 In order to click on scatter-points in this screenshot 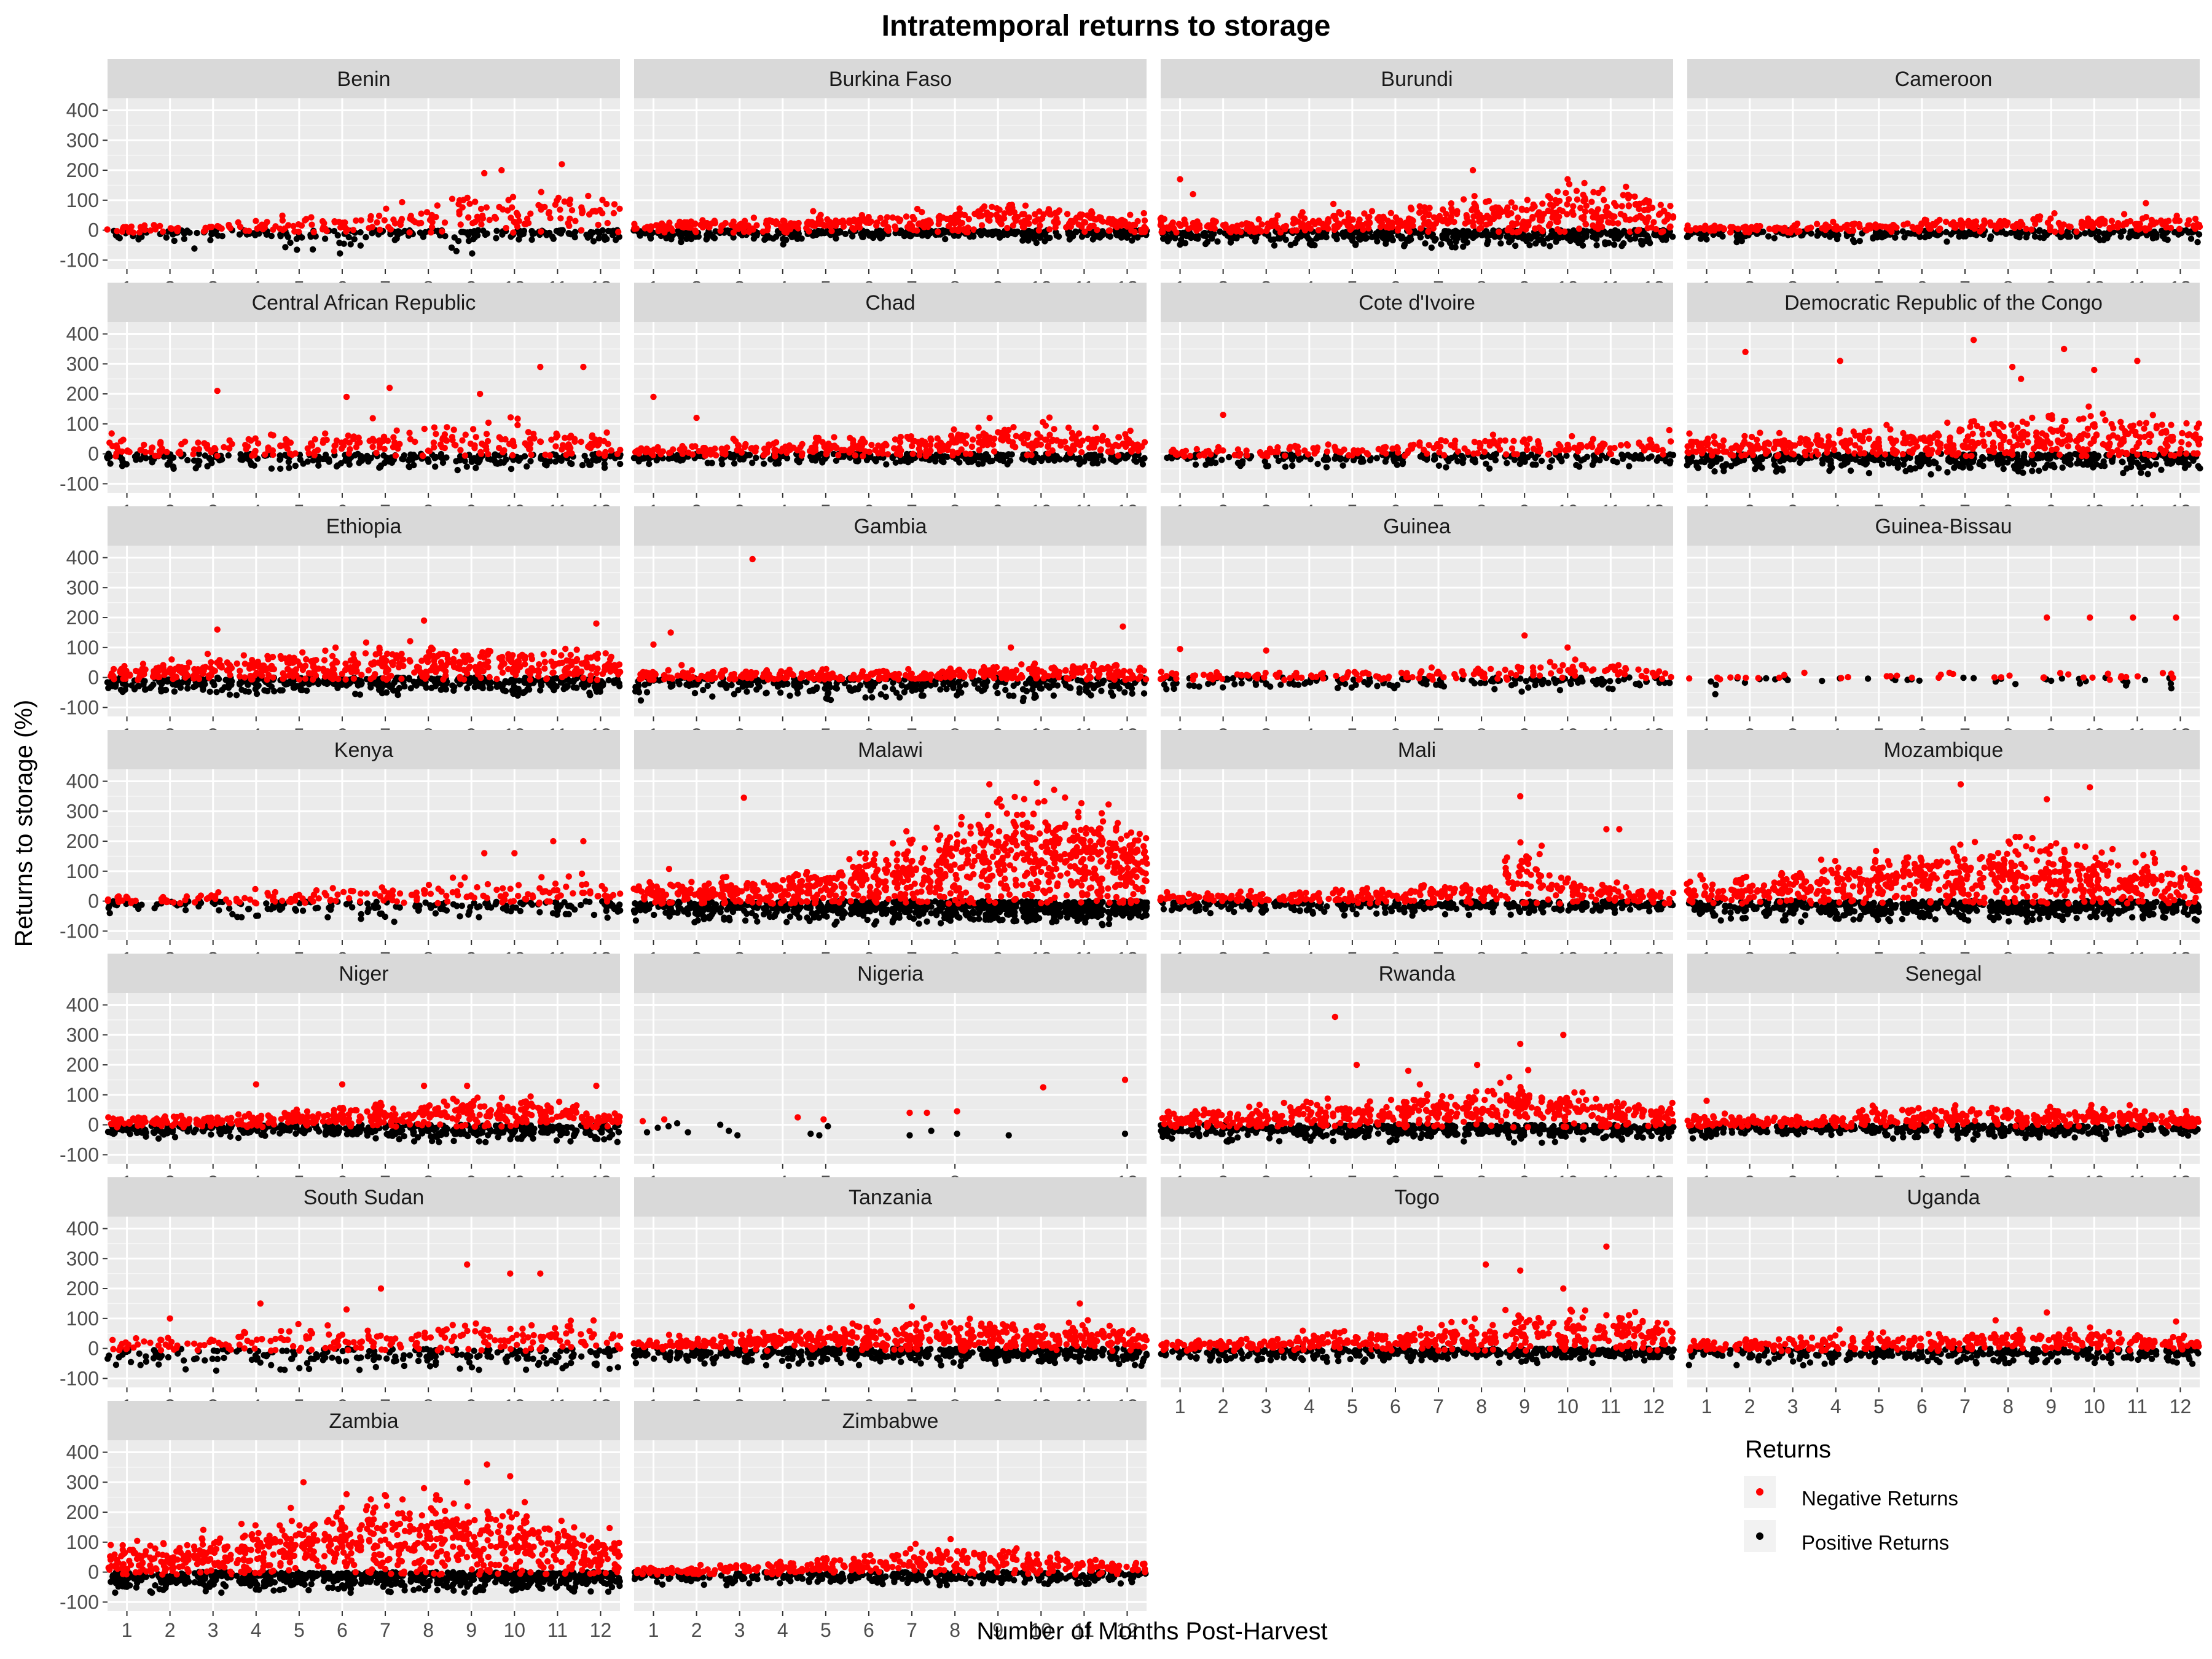, I will do `click(890, 225)`.